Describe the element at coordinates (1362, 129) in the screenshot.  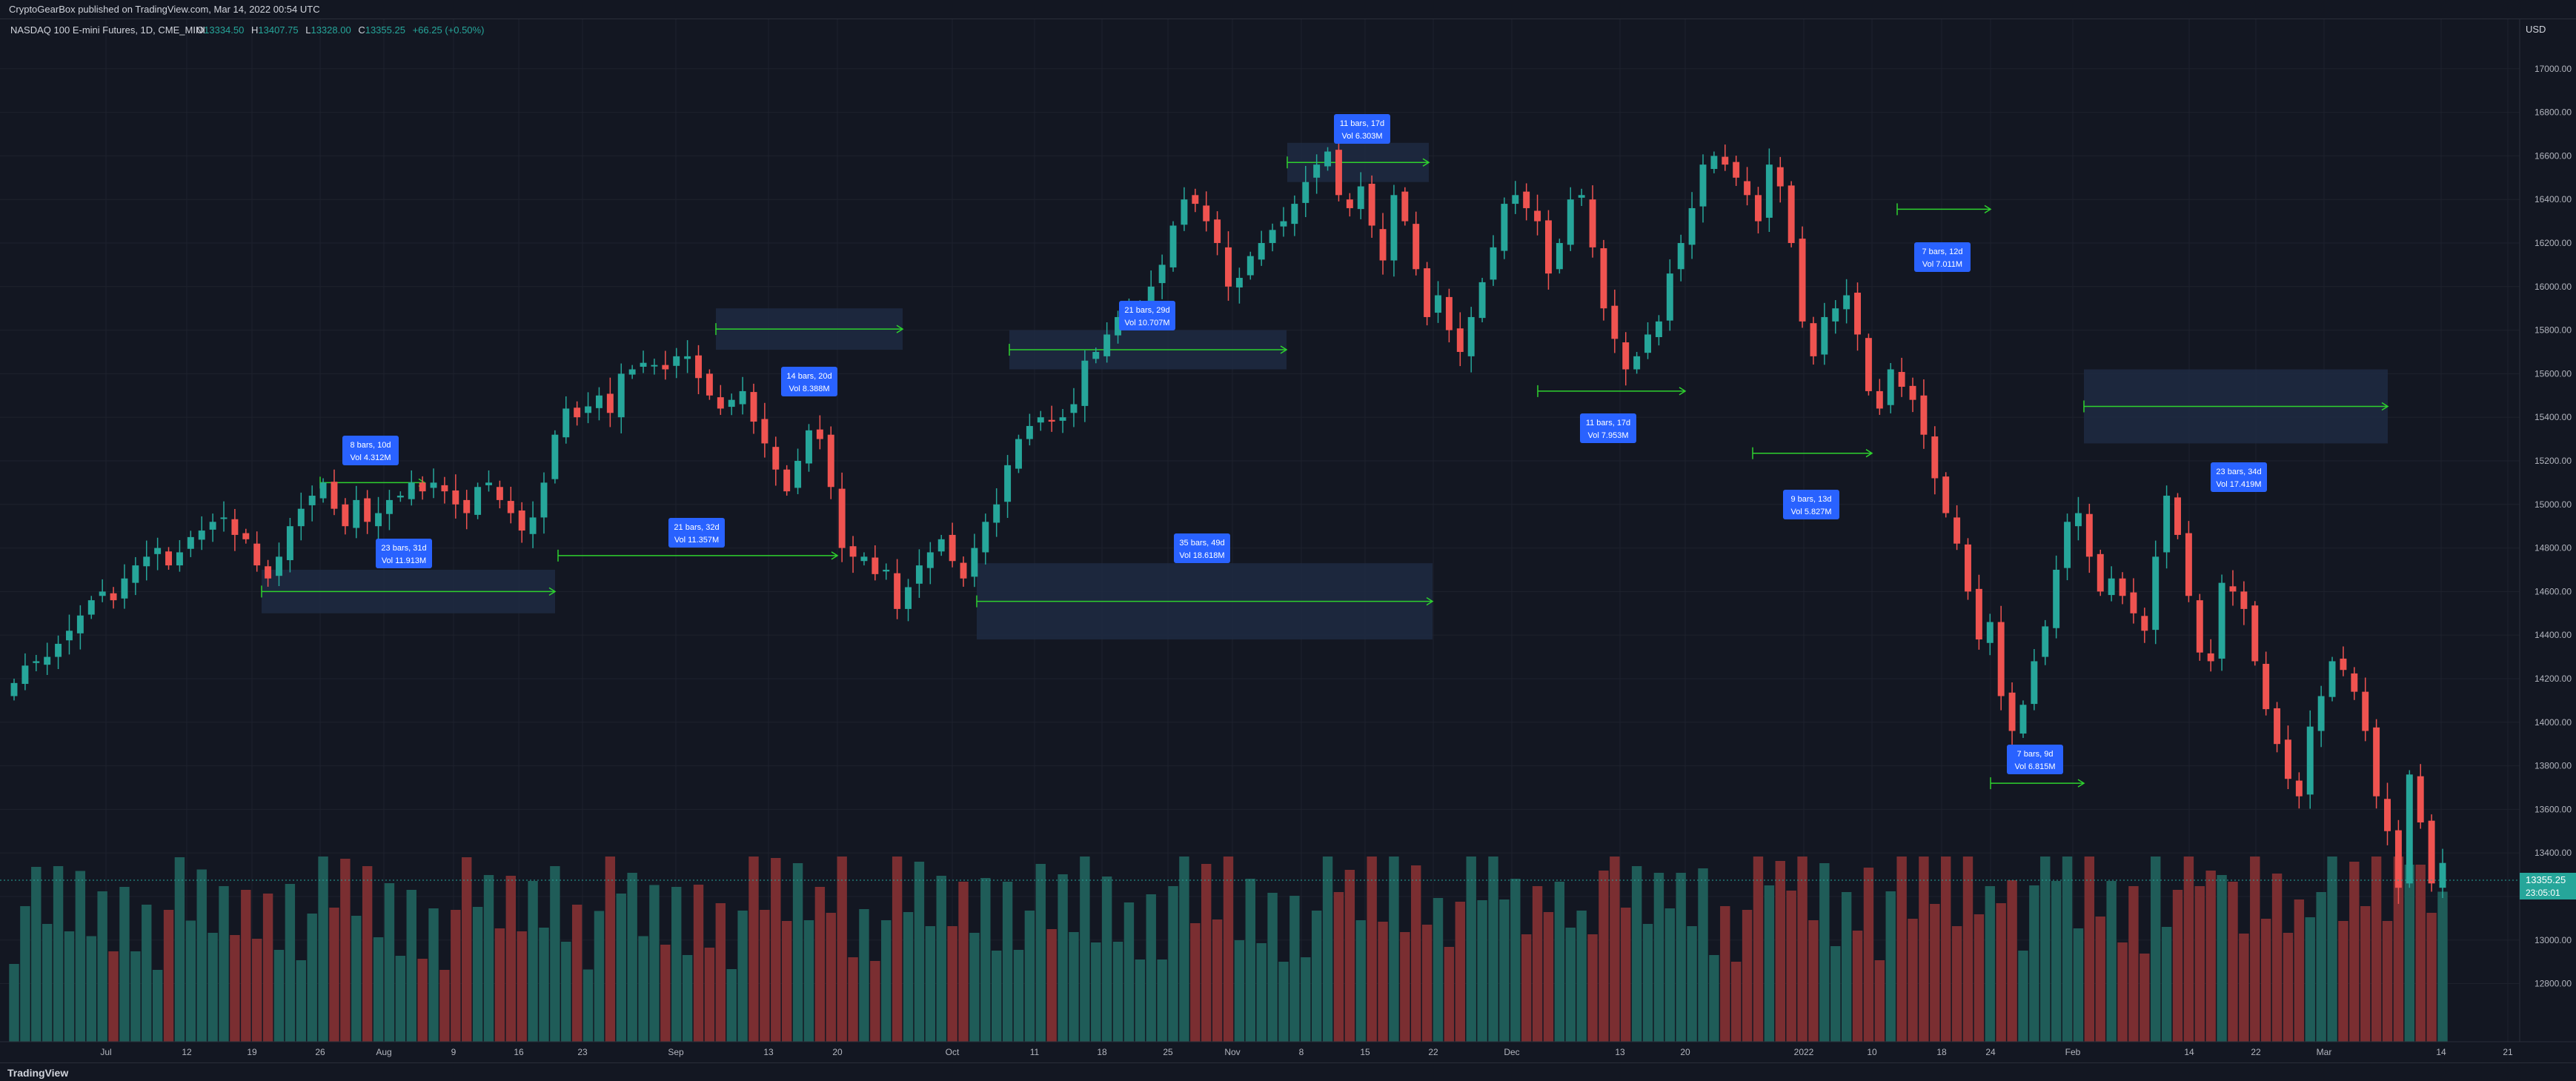
I see `measure-label: 11 bars, 17d Vol 6.303M` at that location.